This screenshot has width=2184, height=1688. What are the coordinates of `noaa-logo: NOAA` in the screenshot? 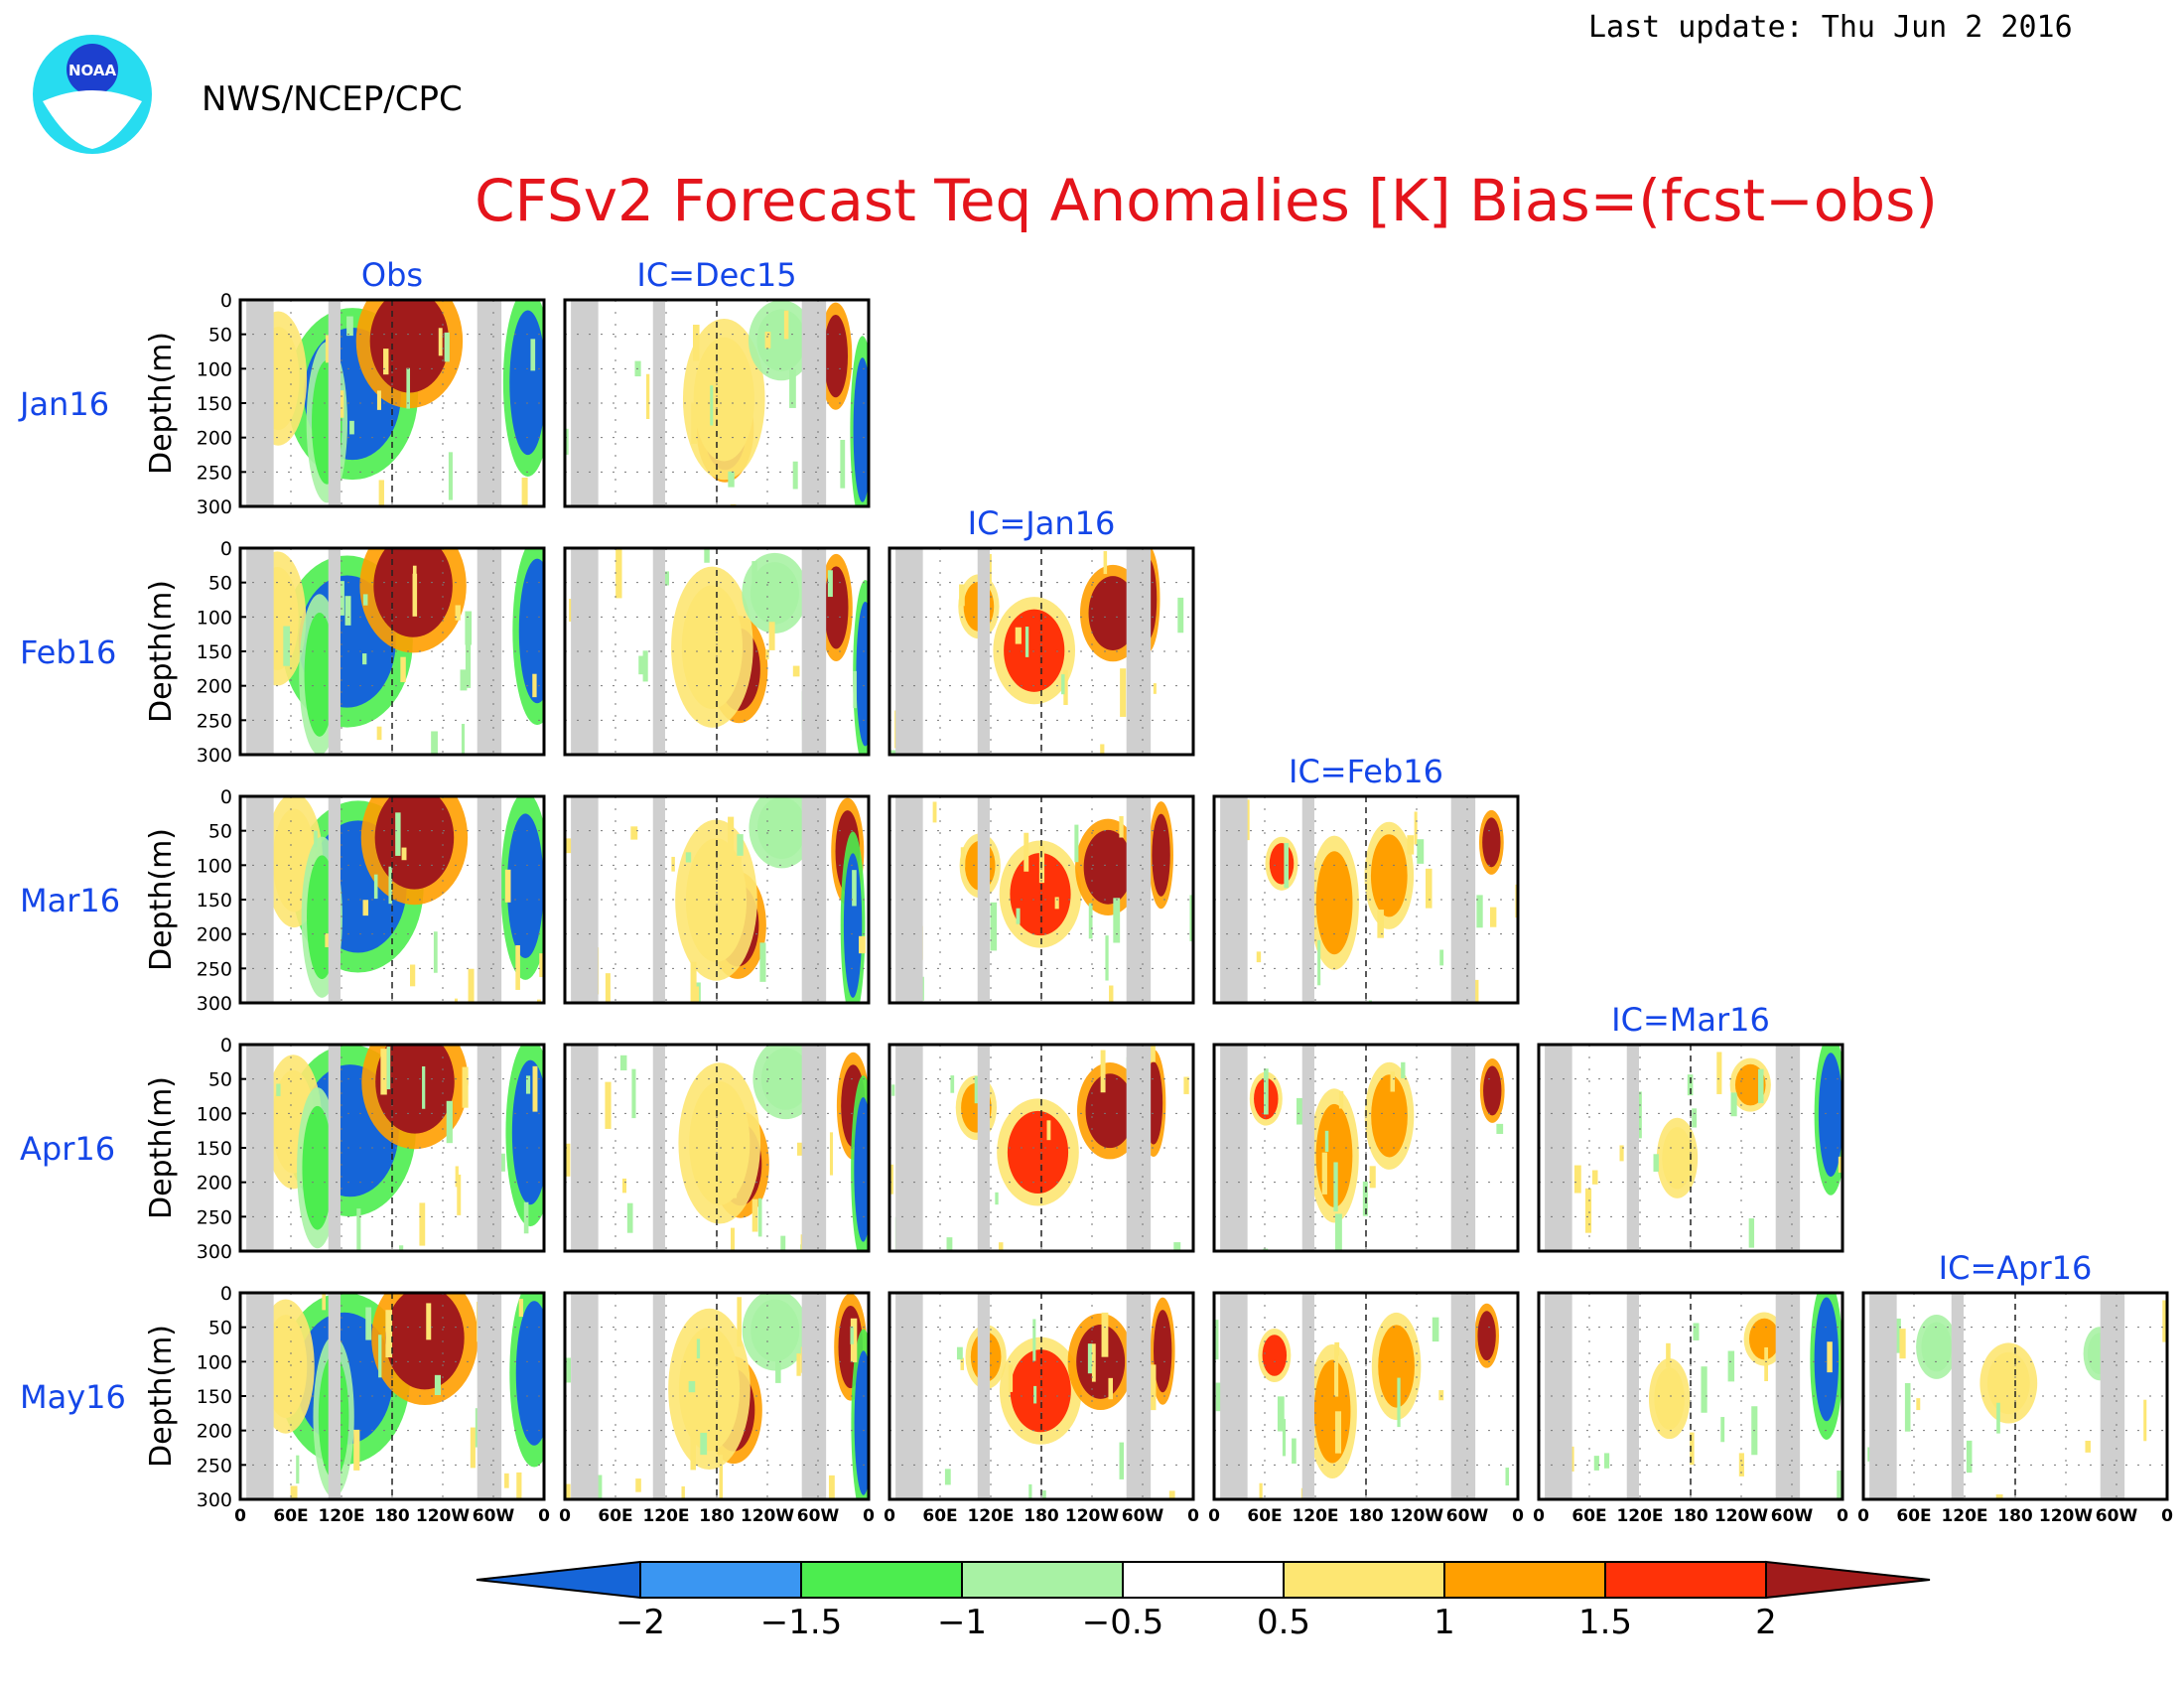 It's located at (92, 94).